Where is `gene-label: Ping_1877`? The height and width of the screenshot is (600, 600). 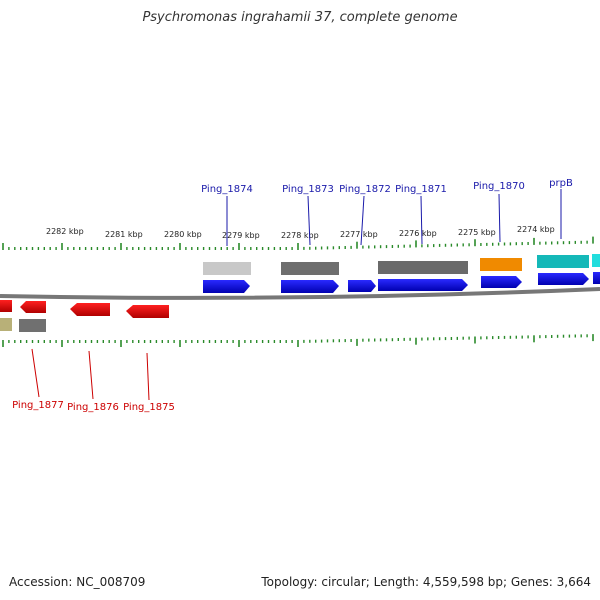 gene-label: Ping_1877 is located at coordinates (38, 405).